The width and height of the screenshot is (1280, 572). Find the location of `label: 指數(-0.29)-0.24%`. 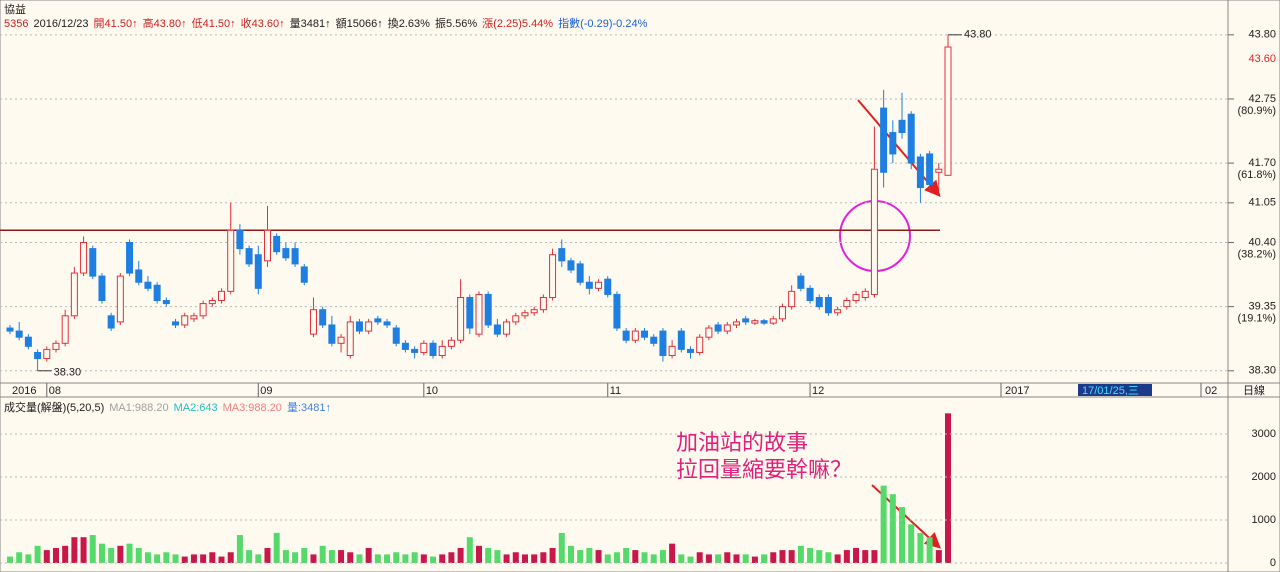

label: 指數(-0.29)-0.24% is located at coordinates (603, 24).